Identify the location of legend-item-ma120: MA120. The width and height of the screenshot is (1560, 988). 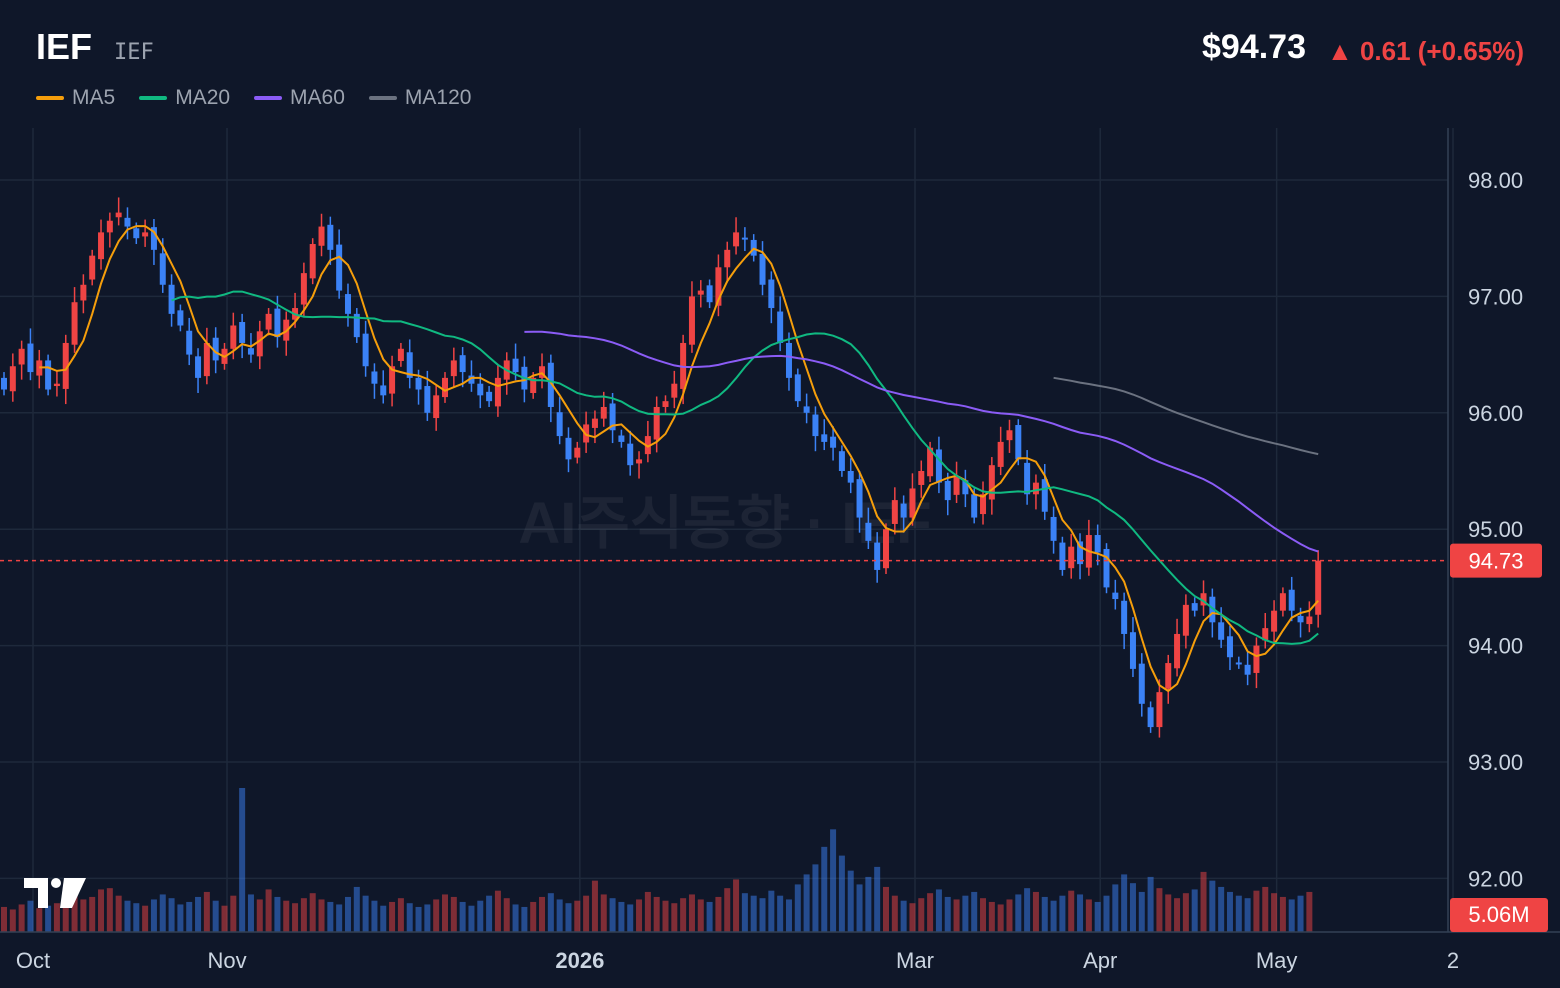
(420, 98).